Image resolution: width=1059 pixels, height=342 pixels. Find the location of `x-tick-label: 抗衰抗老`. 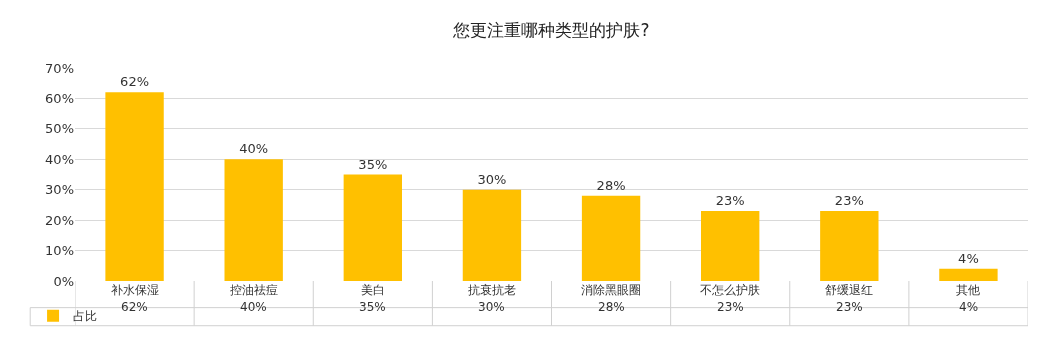

x-tick-label: 抗衰抗老 is located at coordinates (491, 290).